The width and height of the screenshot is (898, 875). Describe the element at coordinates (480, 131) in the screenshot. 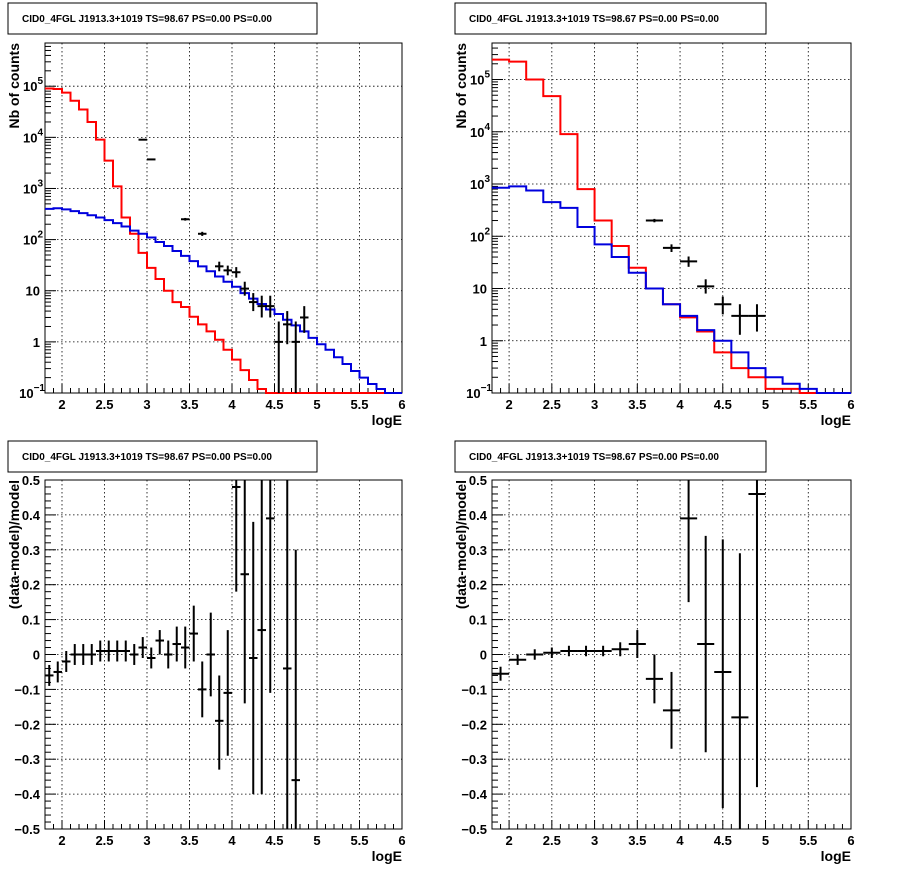

I see `y-tick-label: 10⁴` at that location.